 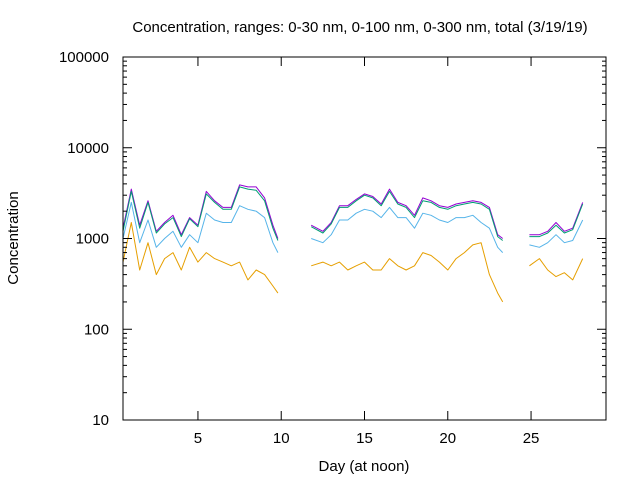 I want to click on x-tick-label: 5, so click(x=198, y=438).